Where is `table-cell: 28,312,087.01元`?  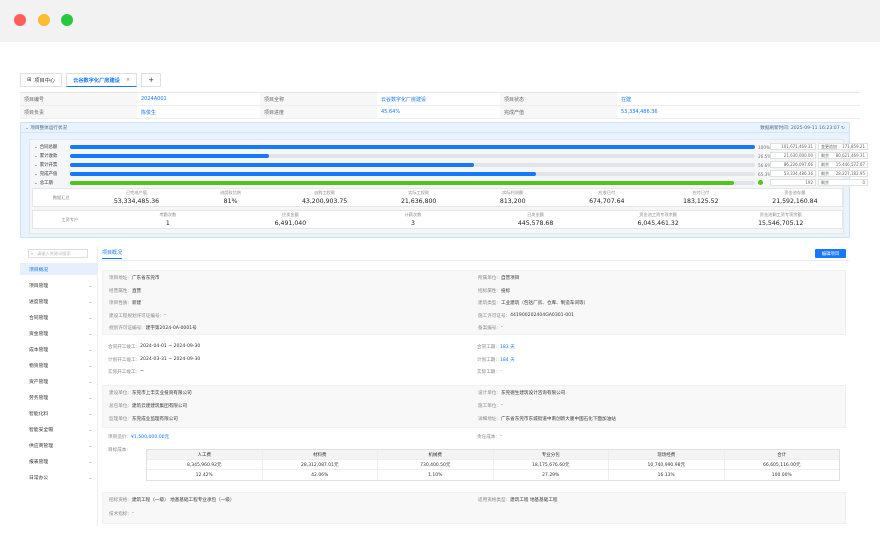 table-cell: 28,312,087.01元 is located at coordinates (320, 464).